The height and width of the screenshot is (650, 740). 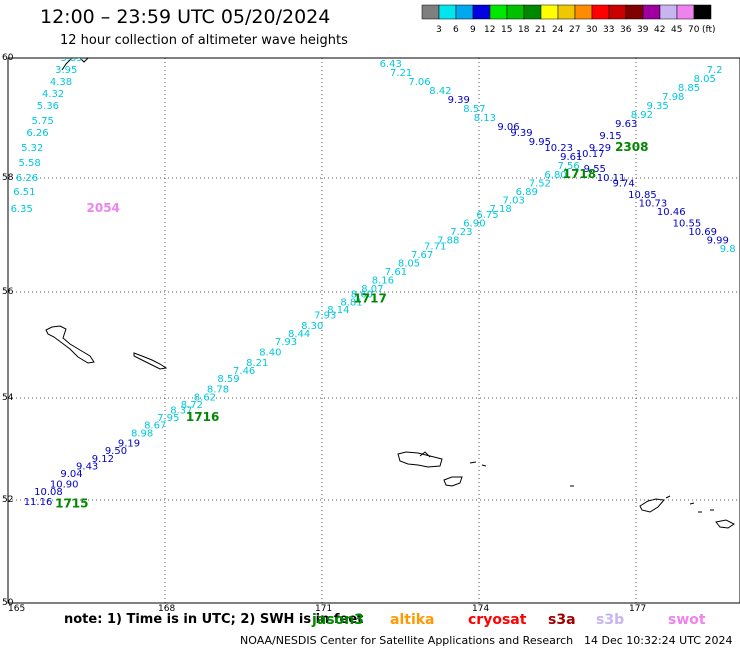 What do you see at coordinates (71, 504) in the screenshot?
I see `pass-time-label: 1715` at bounding box center [71, 504].